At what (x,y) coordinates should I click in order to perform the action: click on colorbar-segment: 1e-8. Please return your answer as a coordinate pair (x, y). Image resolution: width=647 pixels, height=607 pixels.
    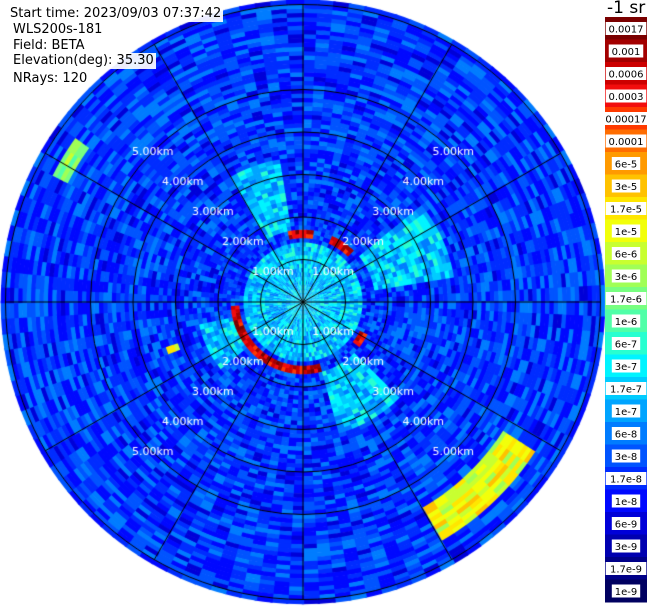
    Looking at the image, I should click on (626, 501).